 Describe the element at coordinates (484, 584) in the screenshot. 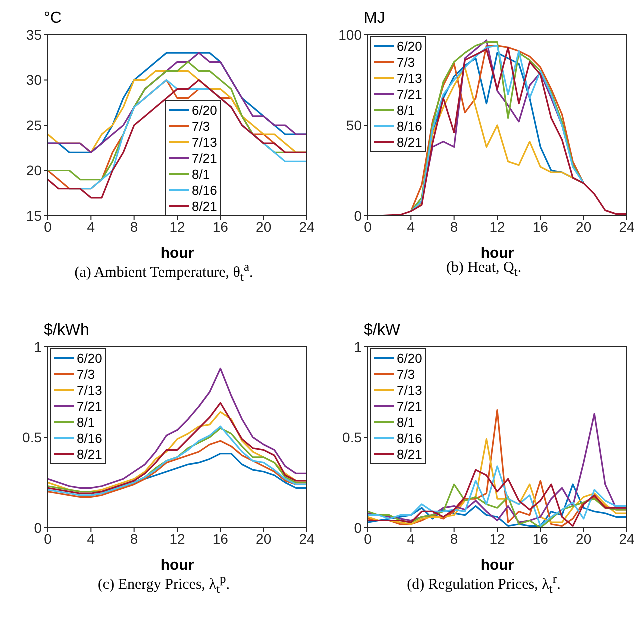

I see `text: (d) Regulation Prices, λ$_{t}$$^{r}$.` at that location.